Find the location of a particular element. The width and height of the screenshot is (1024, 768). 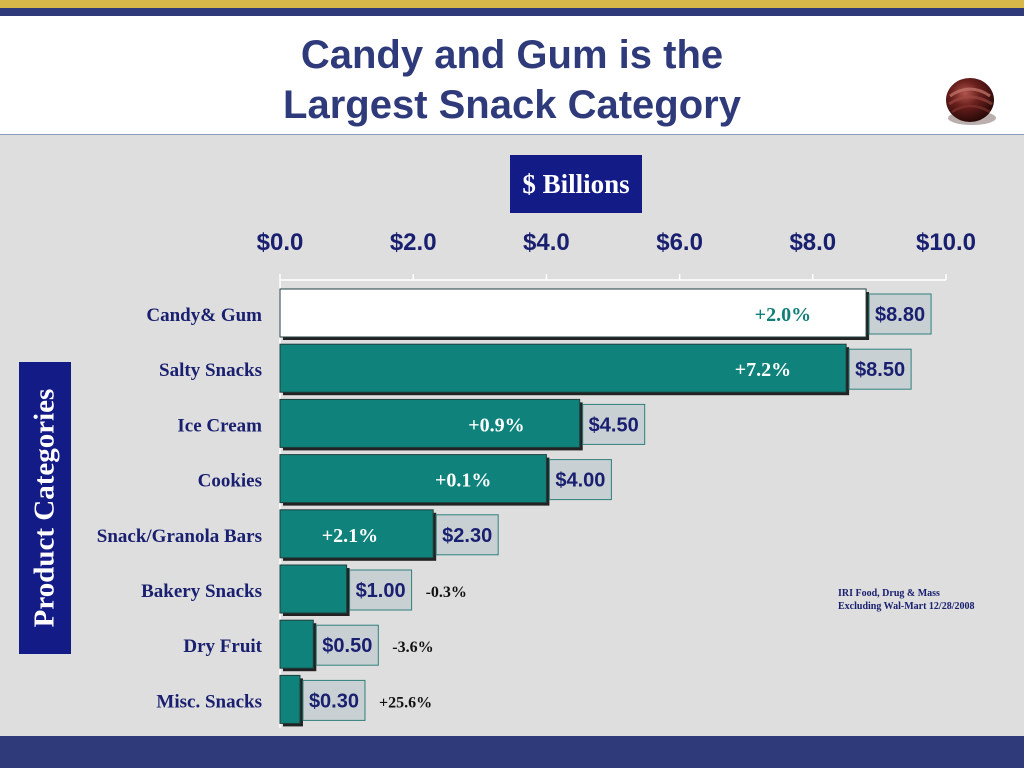

value-label: $8.50 is located at coordinates (880, 370).